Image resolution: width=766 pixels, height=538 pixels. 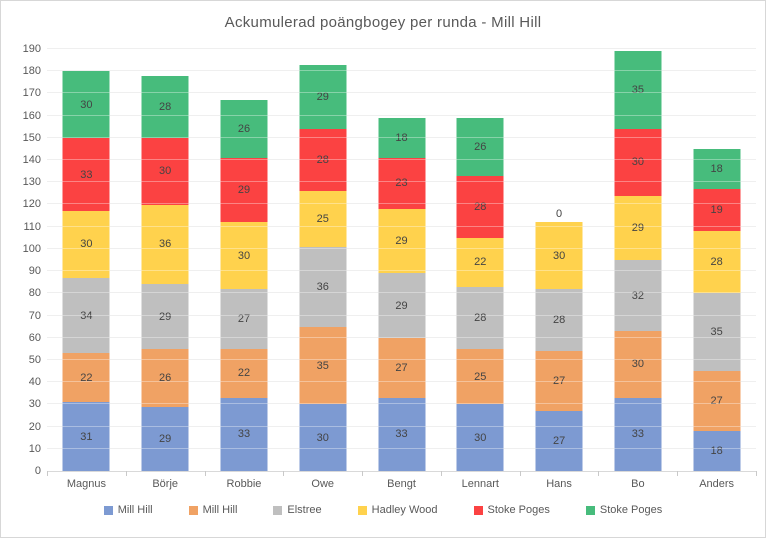 I want to click on legend-item: Elstree, so click(x=297, y=510).